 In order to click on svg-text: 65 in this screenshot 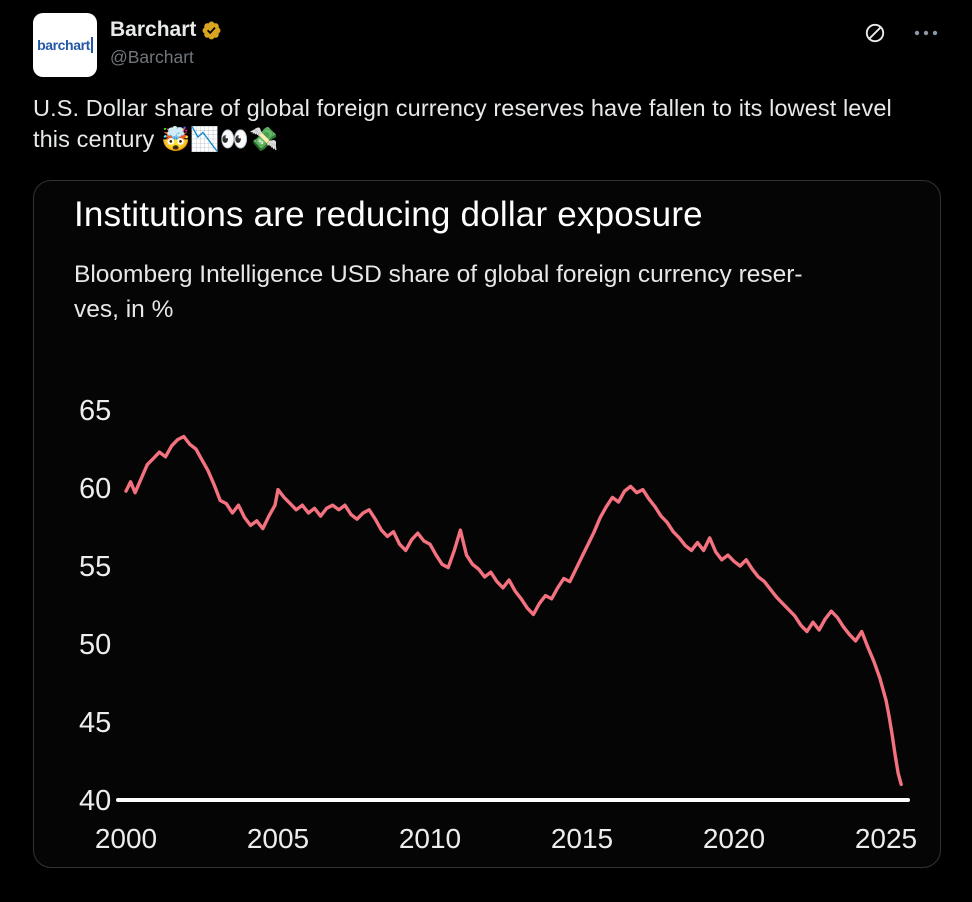, I will do `click(95, 411)`.